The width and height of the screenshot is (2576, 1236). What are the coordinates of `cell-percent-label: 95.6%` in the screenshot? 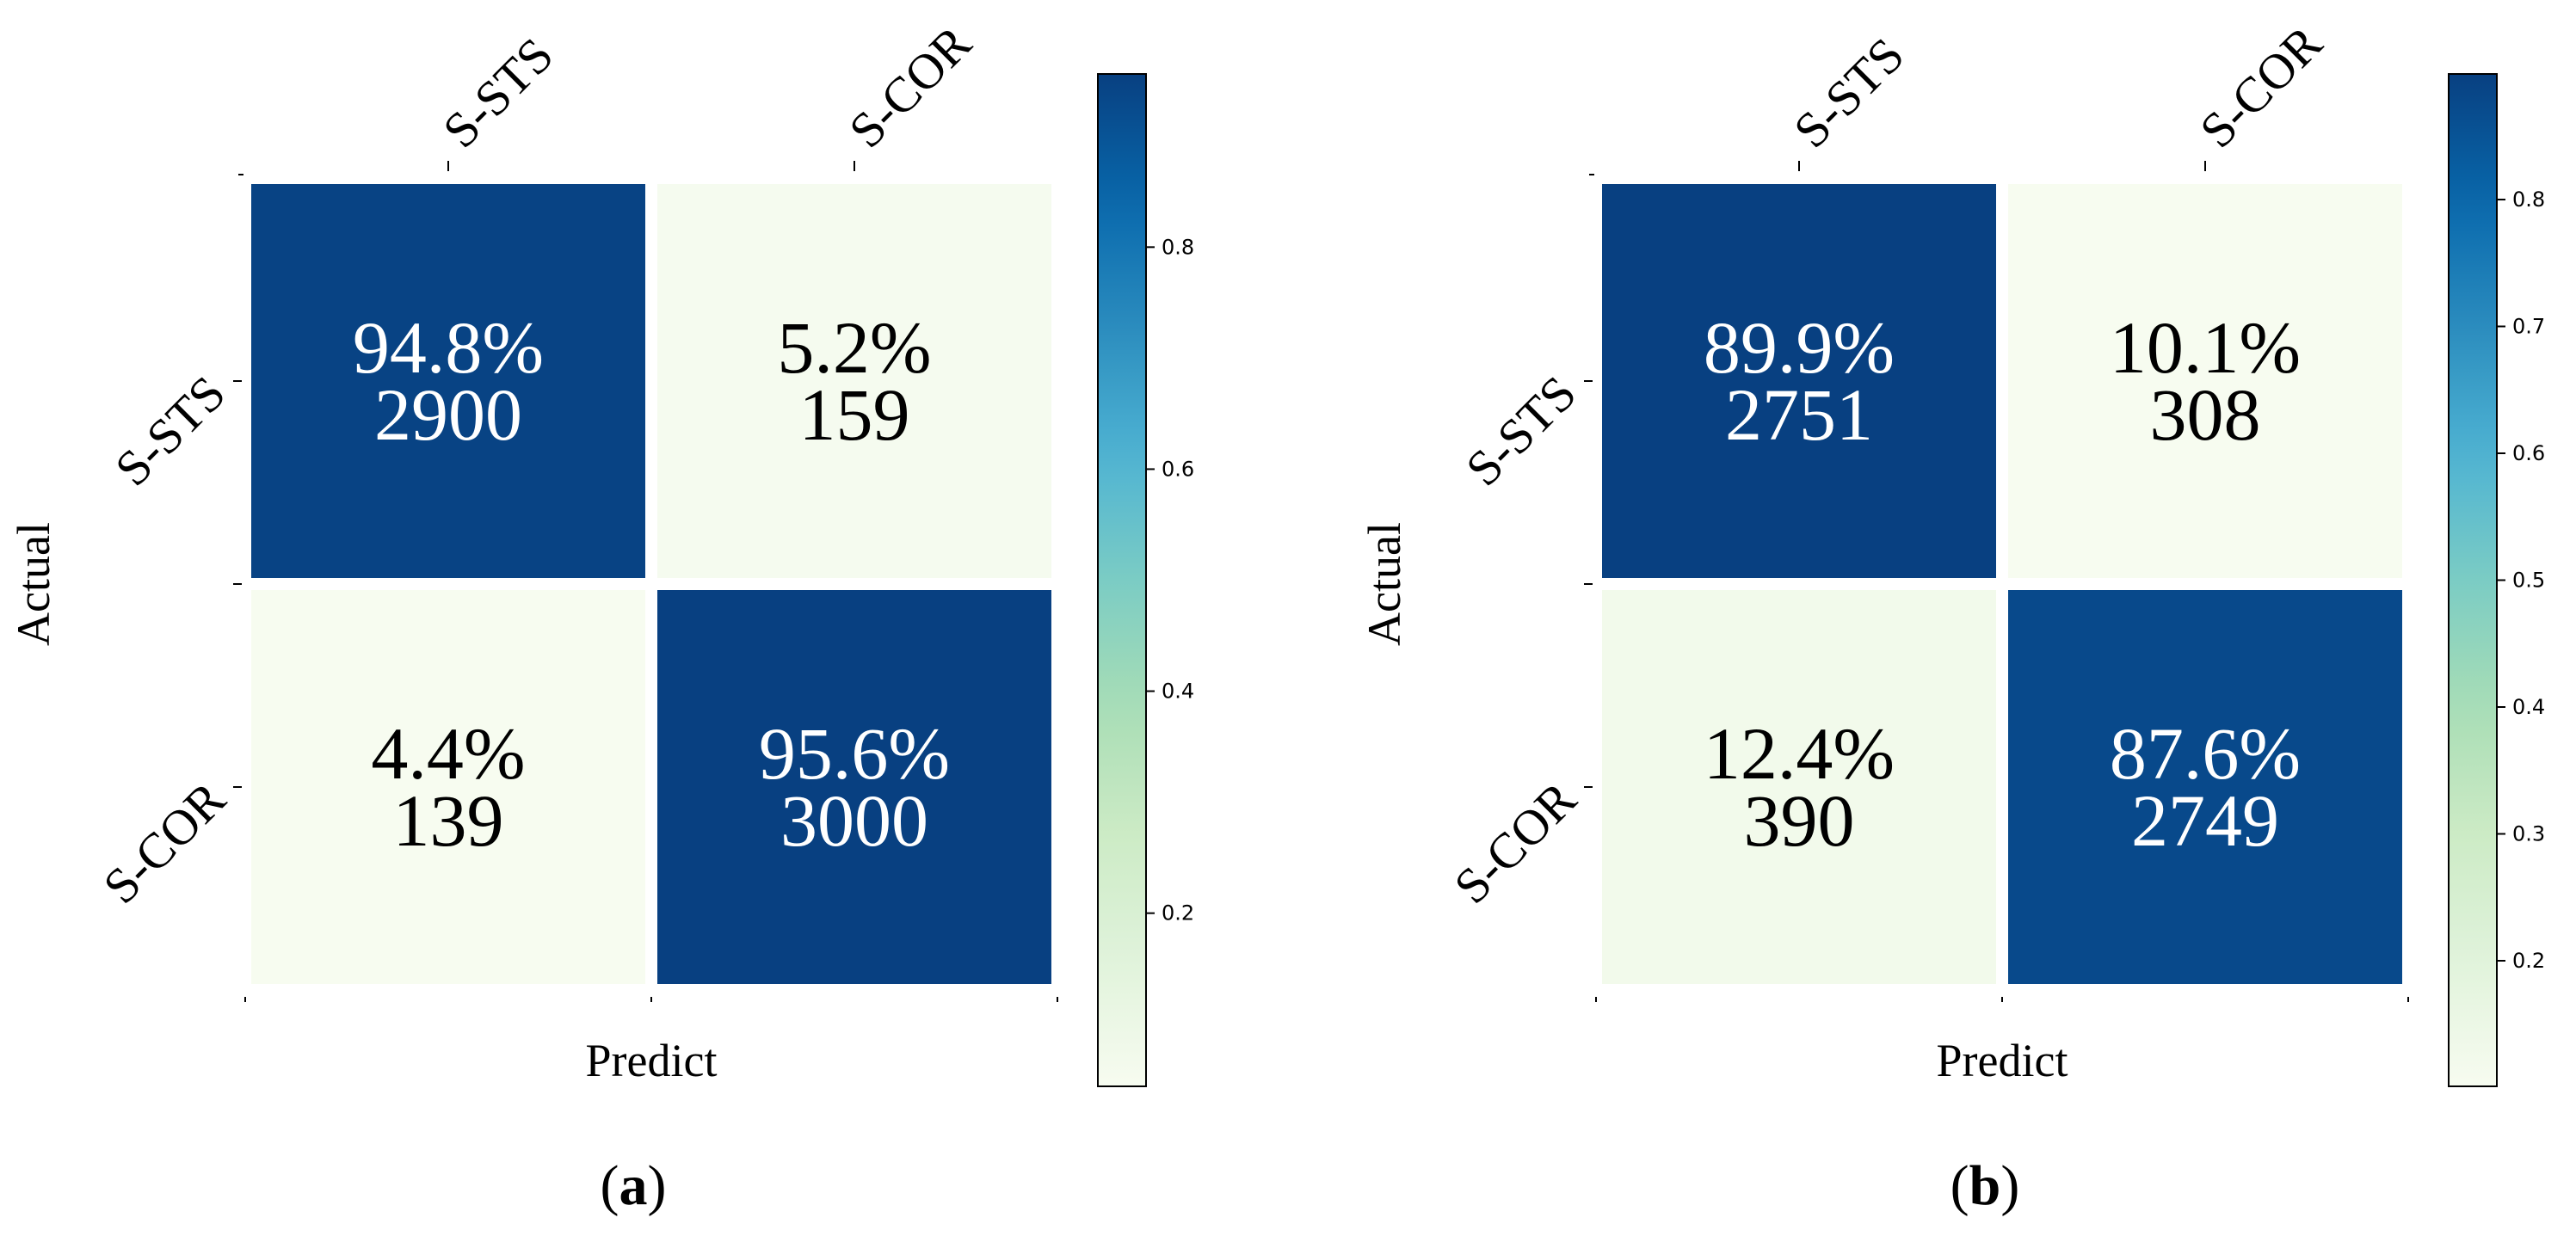 It's located at (855, 753).